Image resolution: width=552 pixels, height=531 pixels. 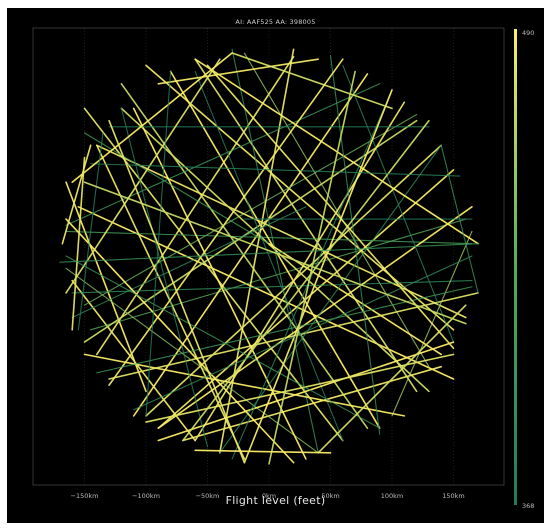 What do you see at coordinates (528, 33) in the screenshot?
I see `colorbar-max-label: 490` at bounding box center [528, 33].